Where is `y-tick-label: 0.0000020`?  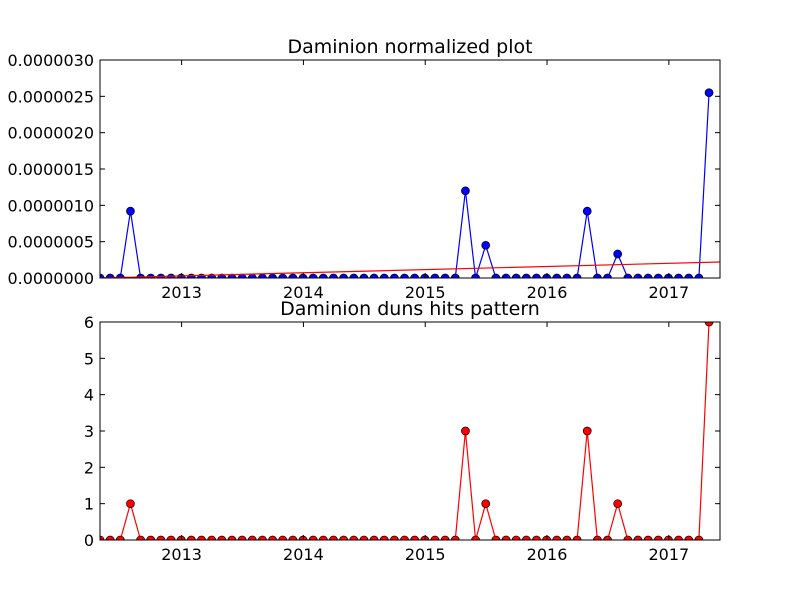
y-tick-label: 0.0000020 is located at coordinates (50, 133).